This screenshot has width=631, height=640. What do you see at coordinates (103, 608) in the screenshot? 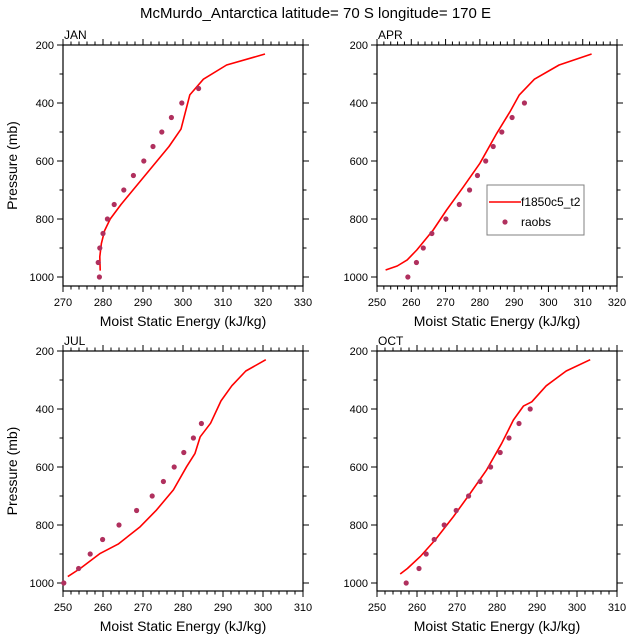
I see `x-tick-label: 260` at bounding box center [103, 608].